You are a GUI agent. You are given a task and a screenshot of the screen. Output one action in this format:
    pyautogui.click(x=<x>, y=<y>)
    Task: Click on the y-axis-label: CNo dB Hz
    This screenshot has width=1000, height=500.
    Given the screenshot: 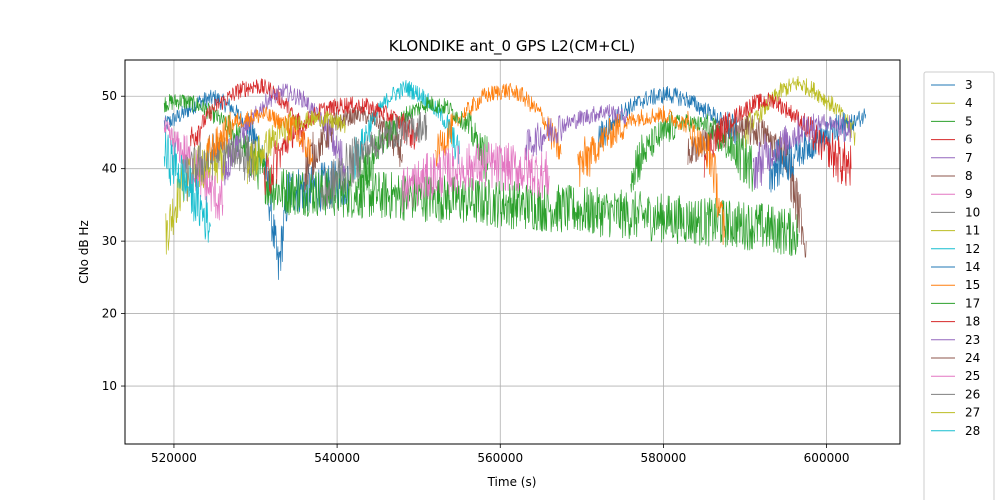 What is the action you would take?
    pyautogui.click(x=84, y=252)
    